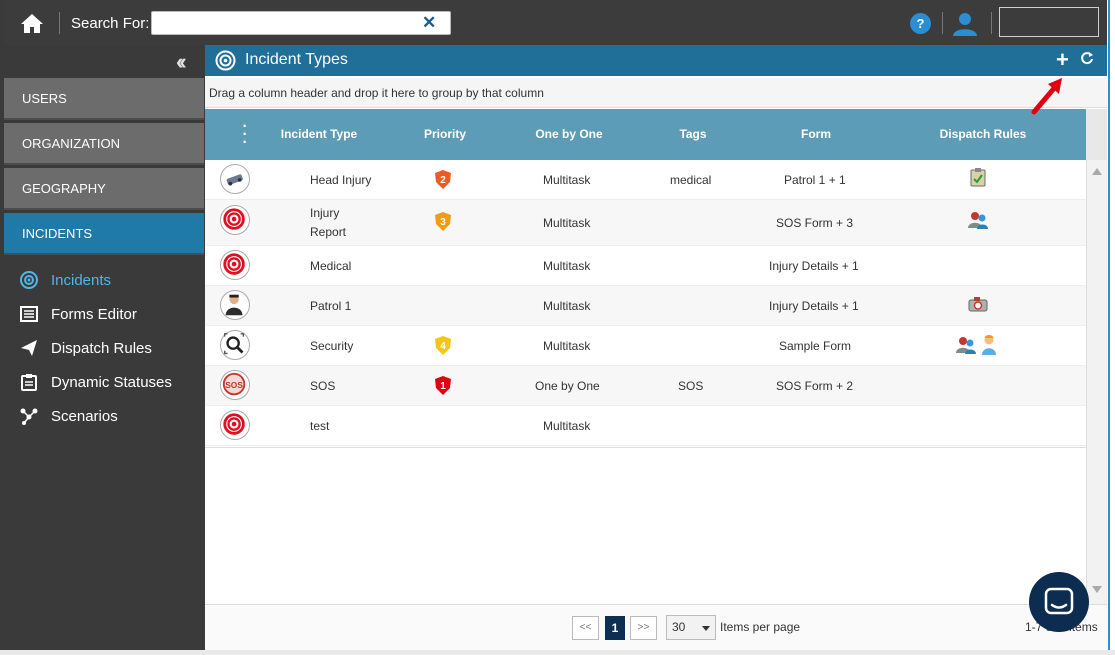 This screenshot has height=655, width=1115. I want to click on column-header-dispatch-rules: Dispatch Rules, so click(983, 134).